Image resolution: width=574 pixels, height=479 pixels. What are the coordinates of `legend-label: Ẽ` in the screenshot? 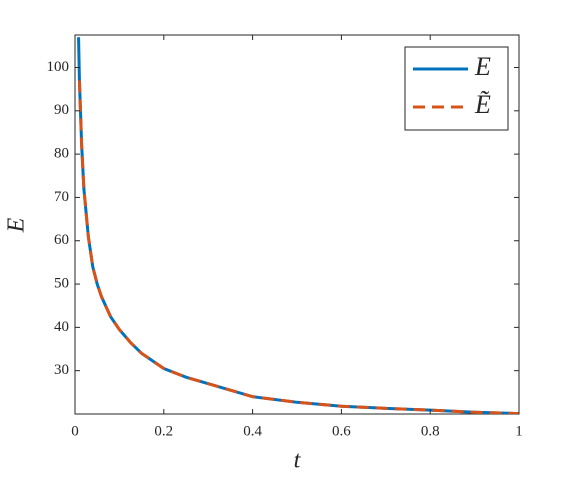 It's located at (482, 104).